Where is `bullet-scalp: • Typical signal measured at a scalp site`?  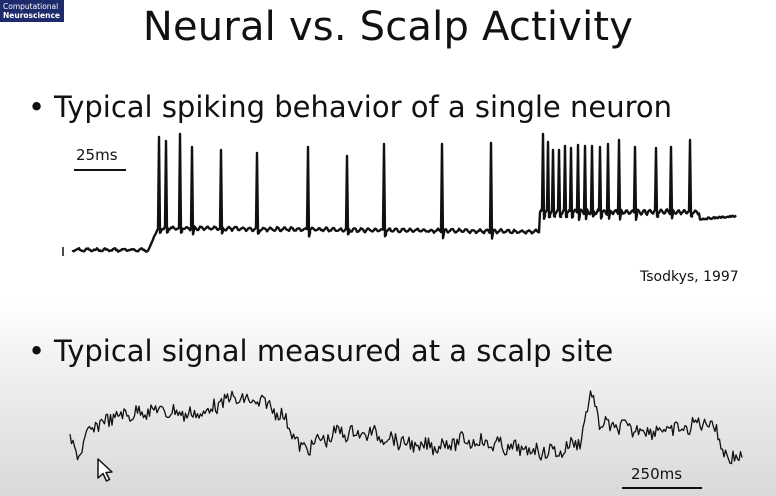
bullet-scalp: • Typical signal measured at a scalp site is located at coordinates (320, 351).